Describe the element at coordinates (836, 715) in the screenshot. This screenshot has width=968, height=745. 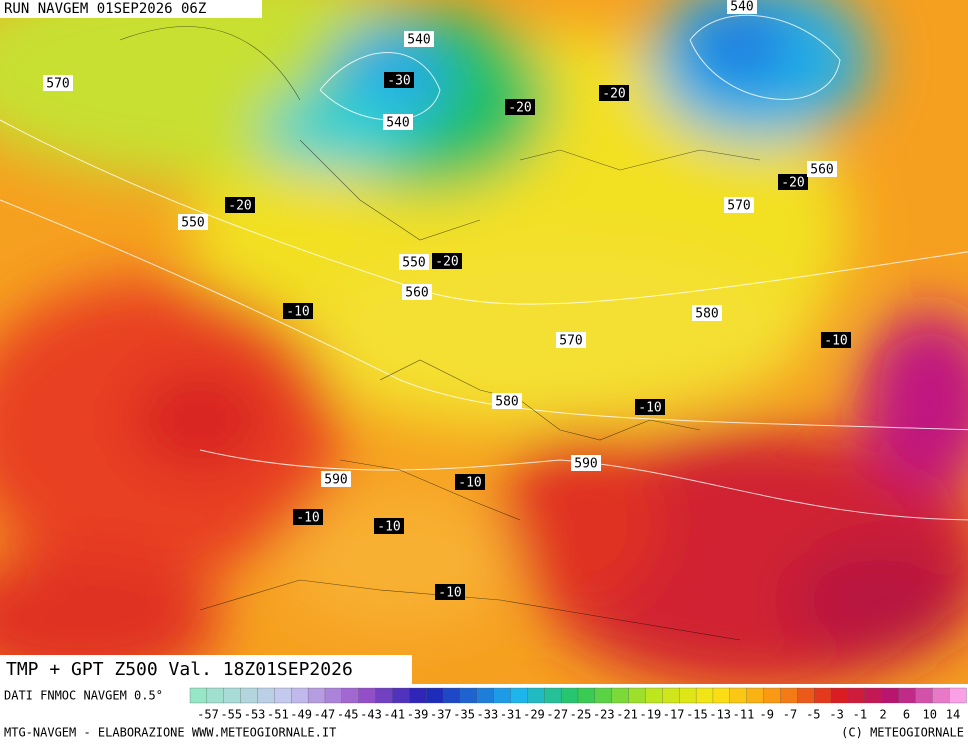
I see `scale-label: -3` at that location.